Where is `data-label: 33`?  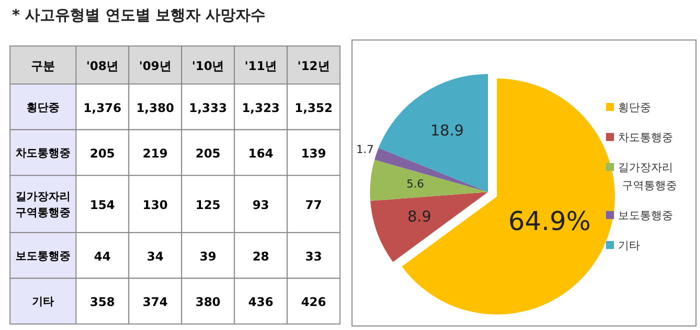
data-label: 33 is located at coordinates (313, 256).